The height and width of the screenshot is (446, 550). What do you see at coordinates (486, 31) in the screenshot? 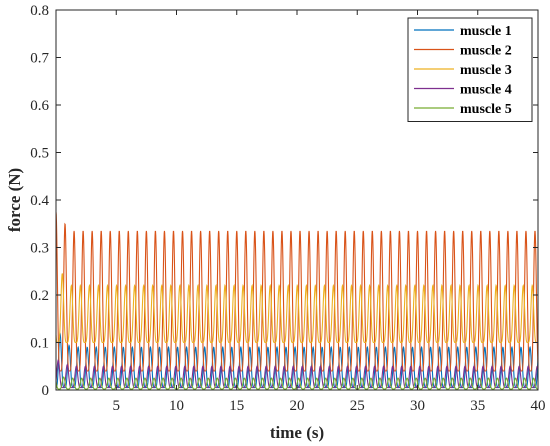
I see `legend-label: muscle 1` at bounding box center [486, 31].